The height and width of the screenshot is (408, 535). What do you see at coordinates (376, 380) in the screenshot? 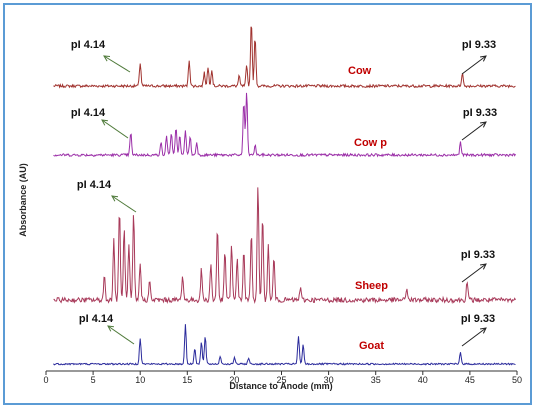
I see `x-tick-label-35: 35` at bounding box center [376, 380].